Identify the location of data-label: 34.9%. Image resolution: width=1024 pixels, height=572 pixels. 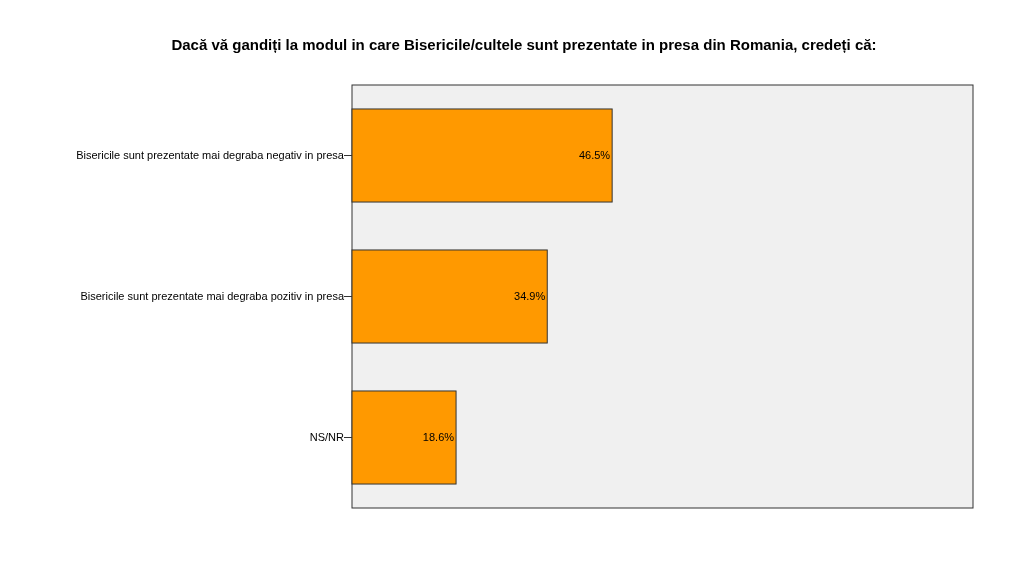
(530, 296).